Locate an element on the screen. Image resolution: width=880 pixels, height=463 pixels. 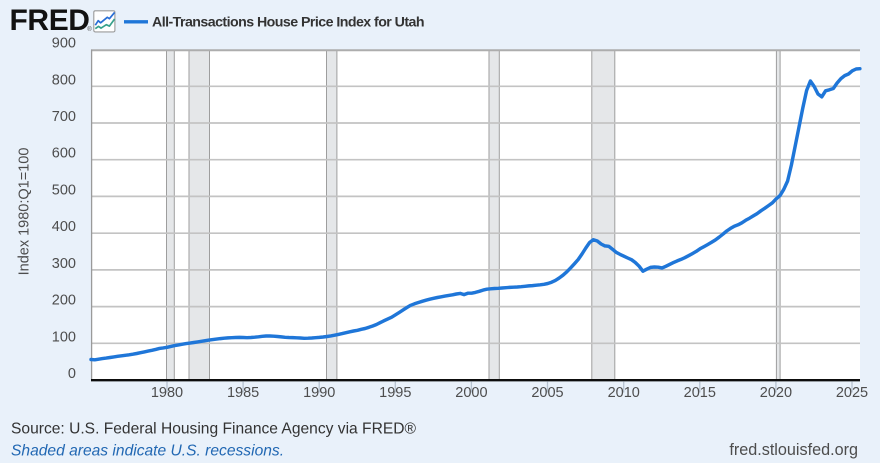
svg-text: FRED is located at coordinates (50, 20).